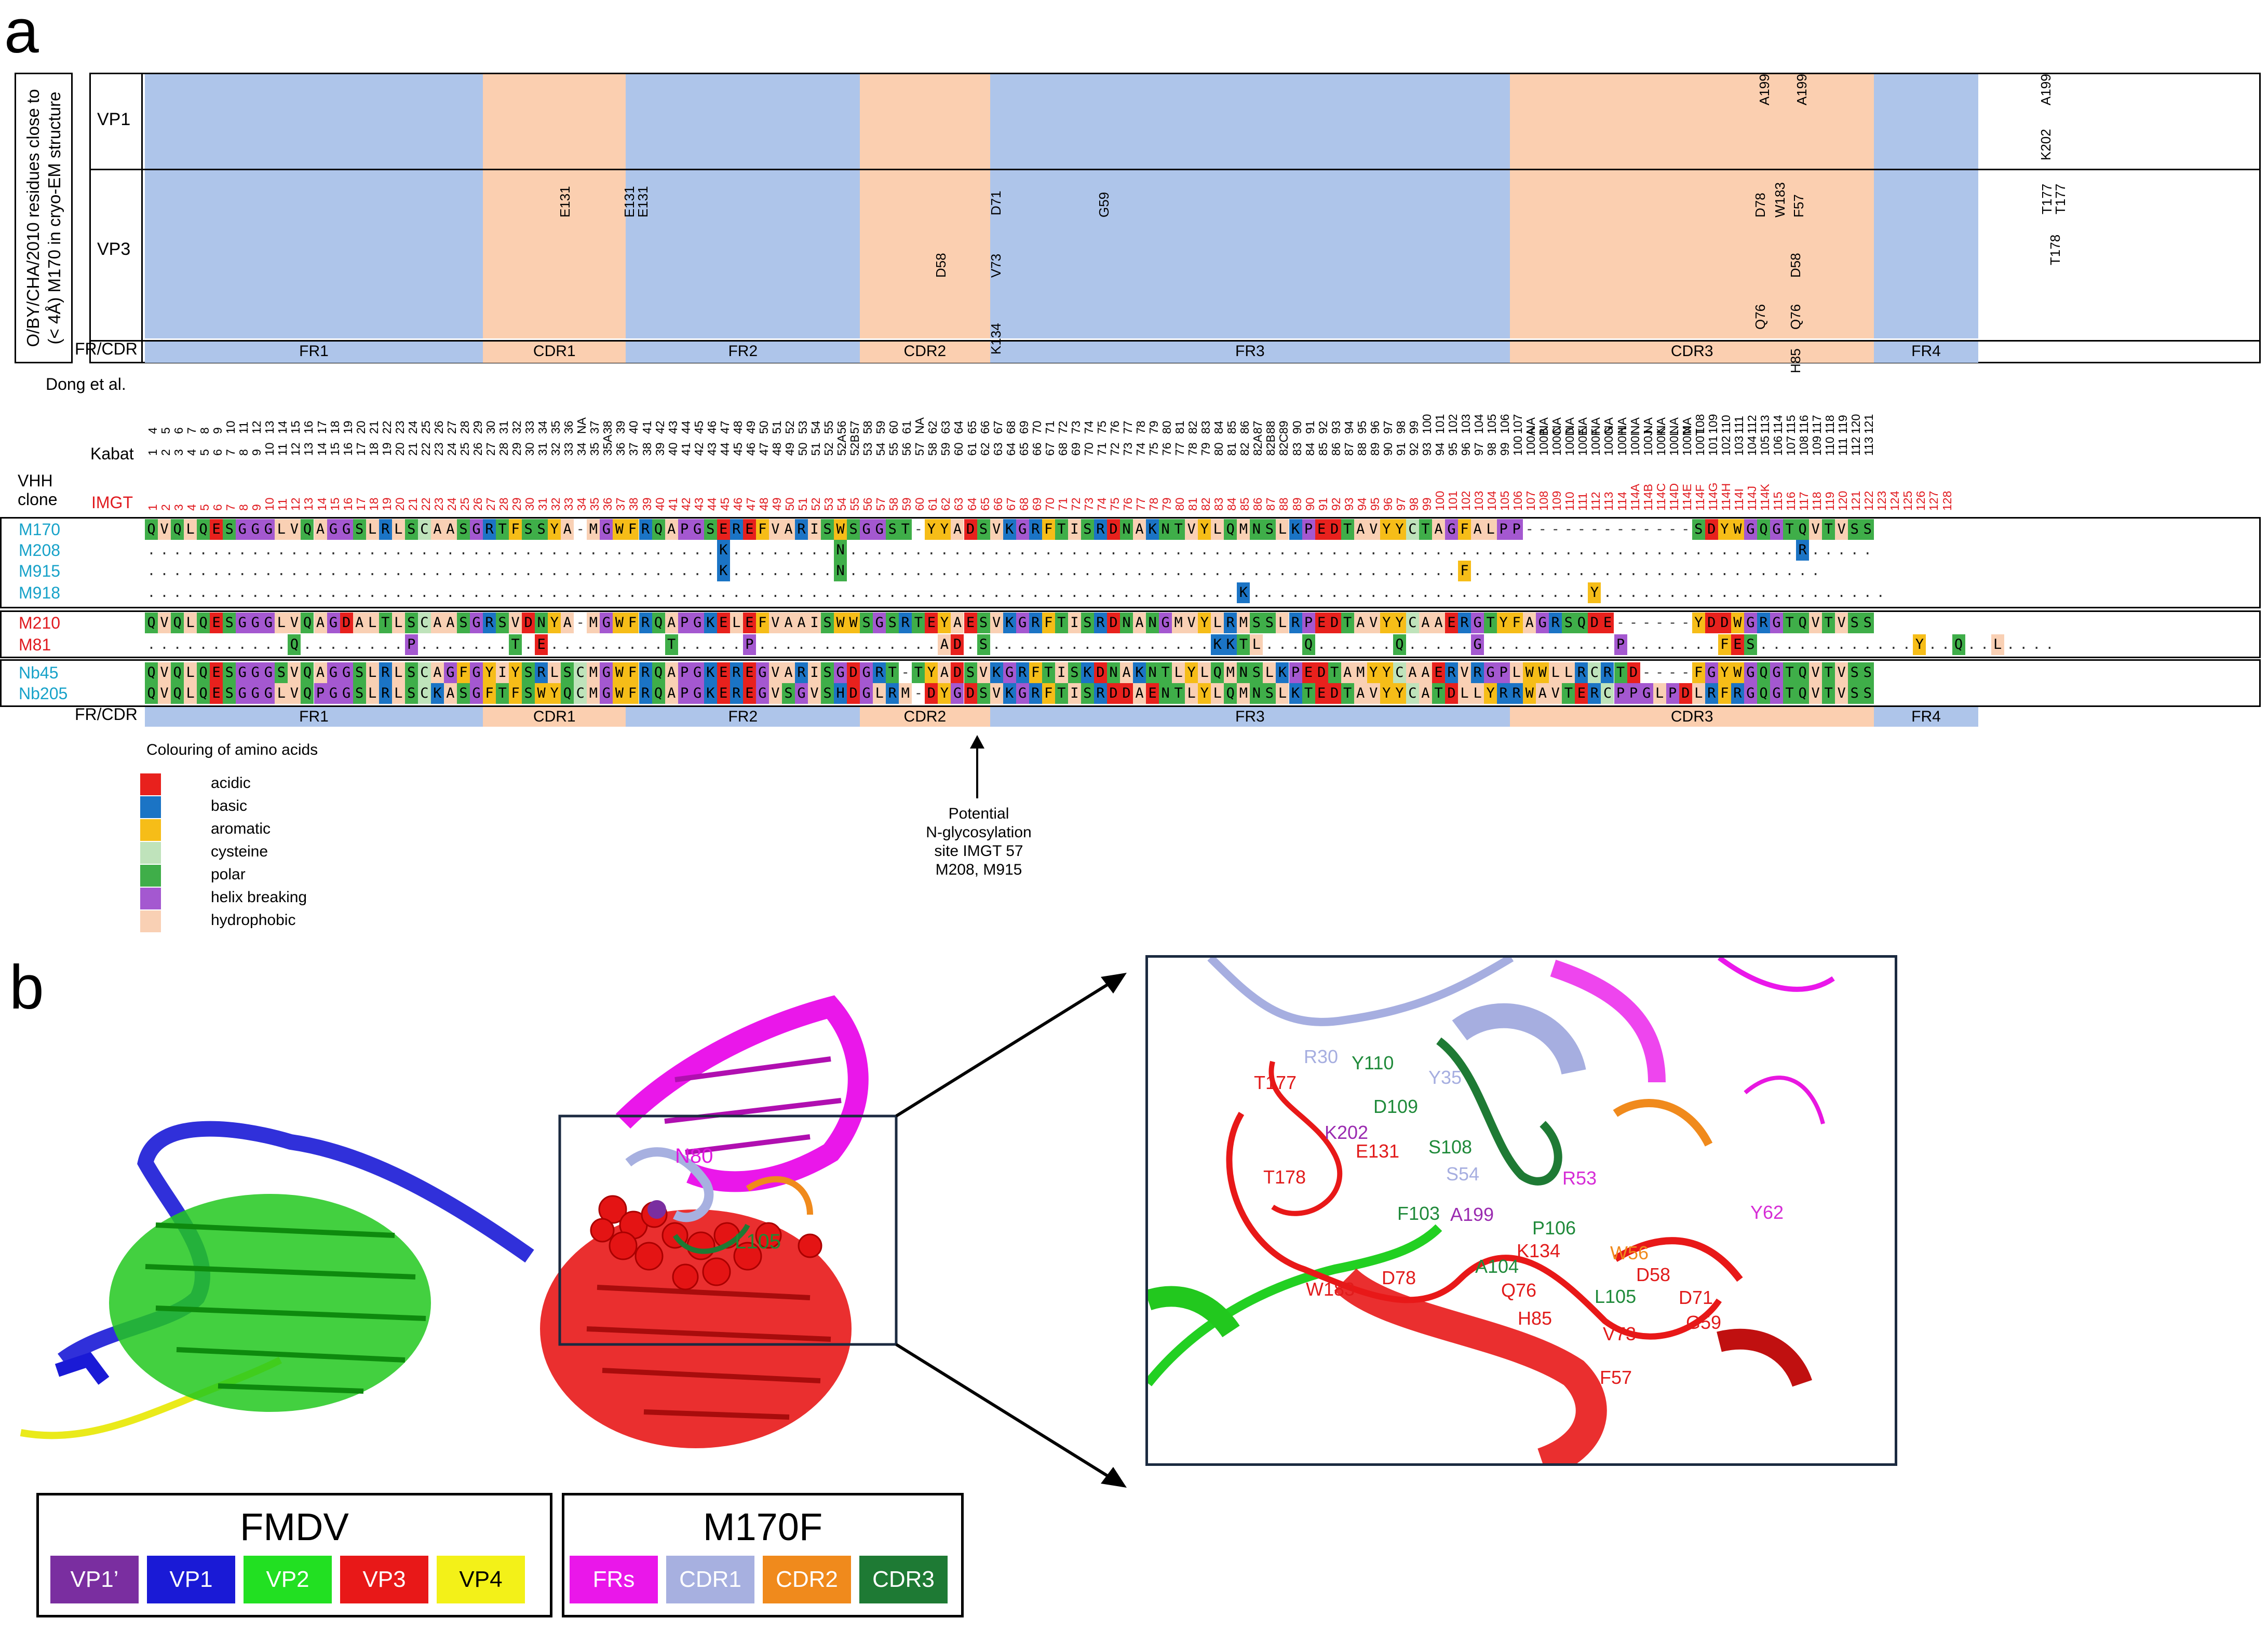 This screenshot has height=1632, width=2268. What do you see at coordinates (1076, 504) in the screenshot?
I see `imgt-nums-71: 72` at bounding box center [1076, 504].